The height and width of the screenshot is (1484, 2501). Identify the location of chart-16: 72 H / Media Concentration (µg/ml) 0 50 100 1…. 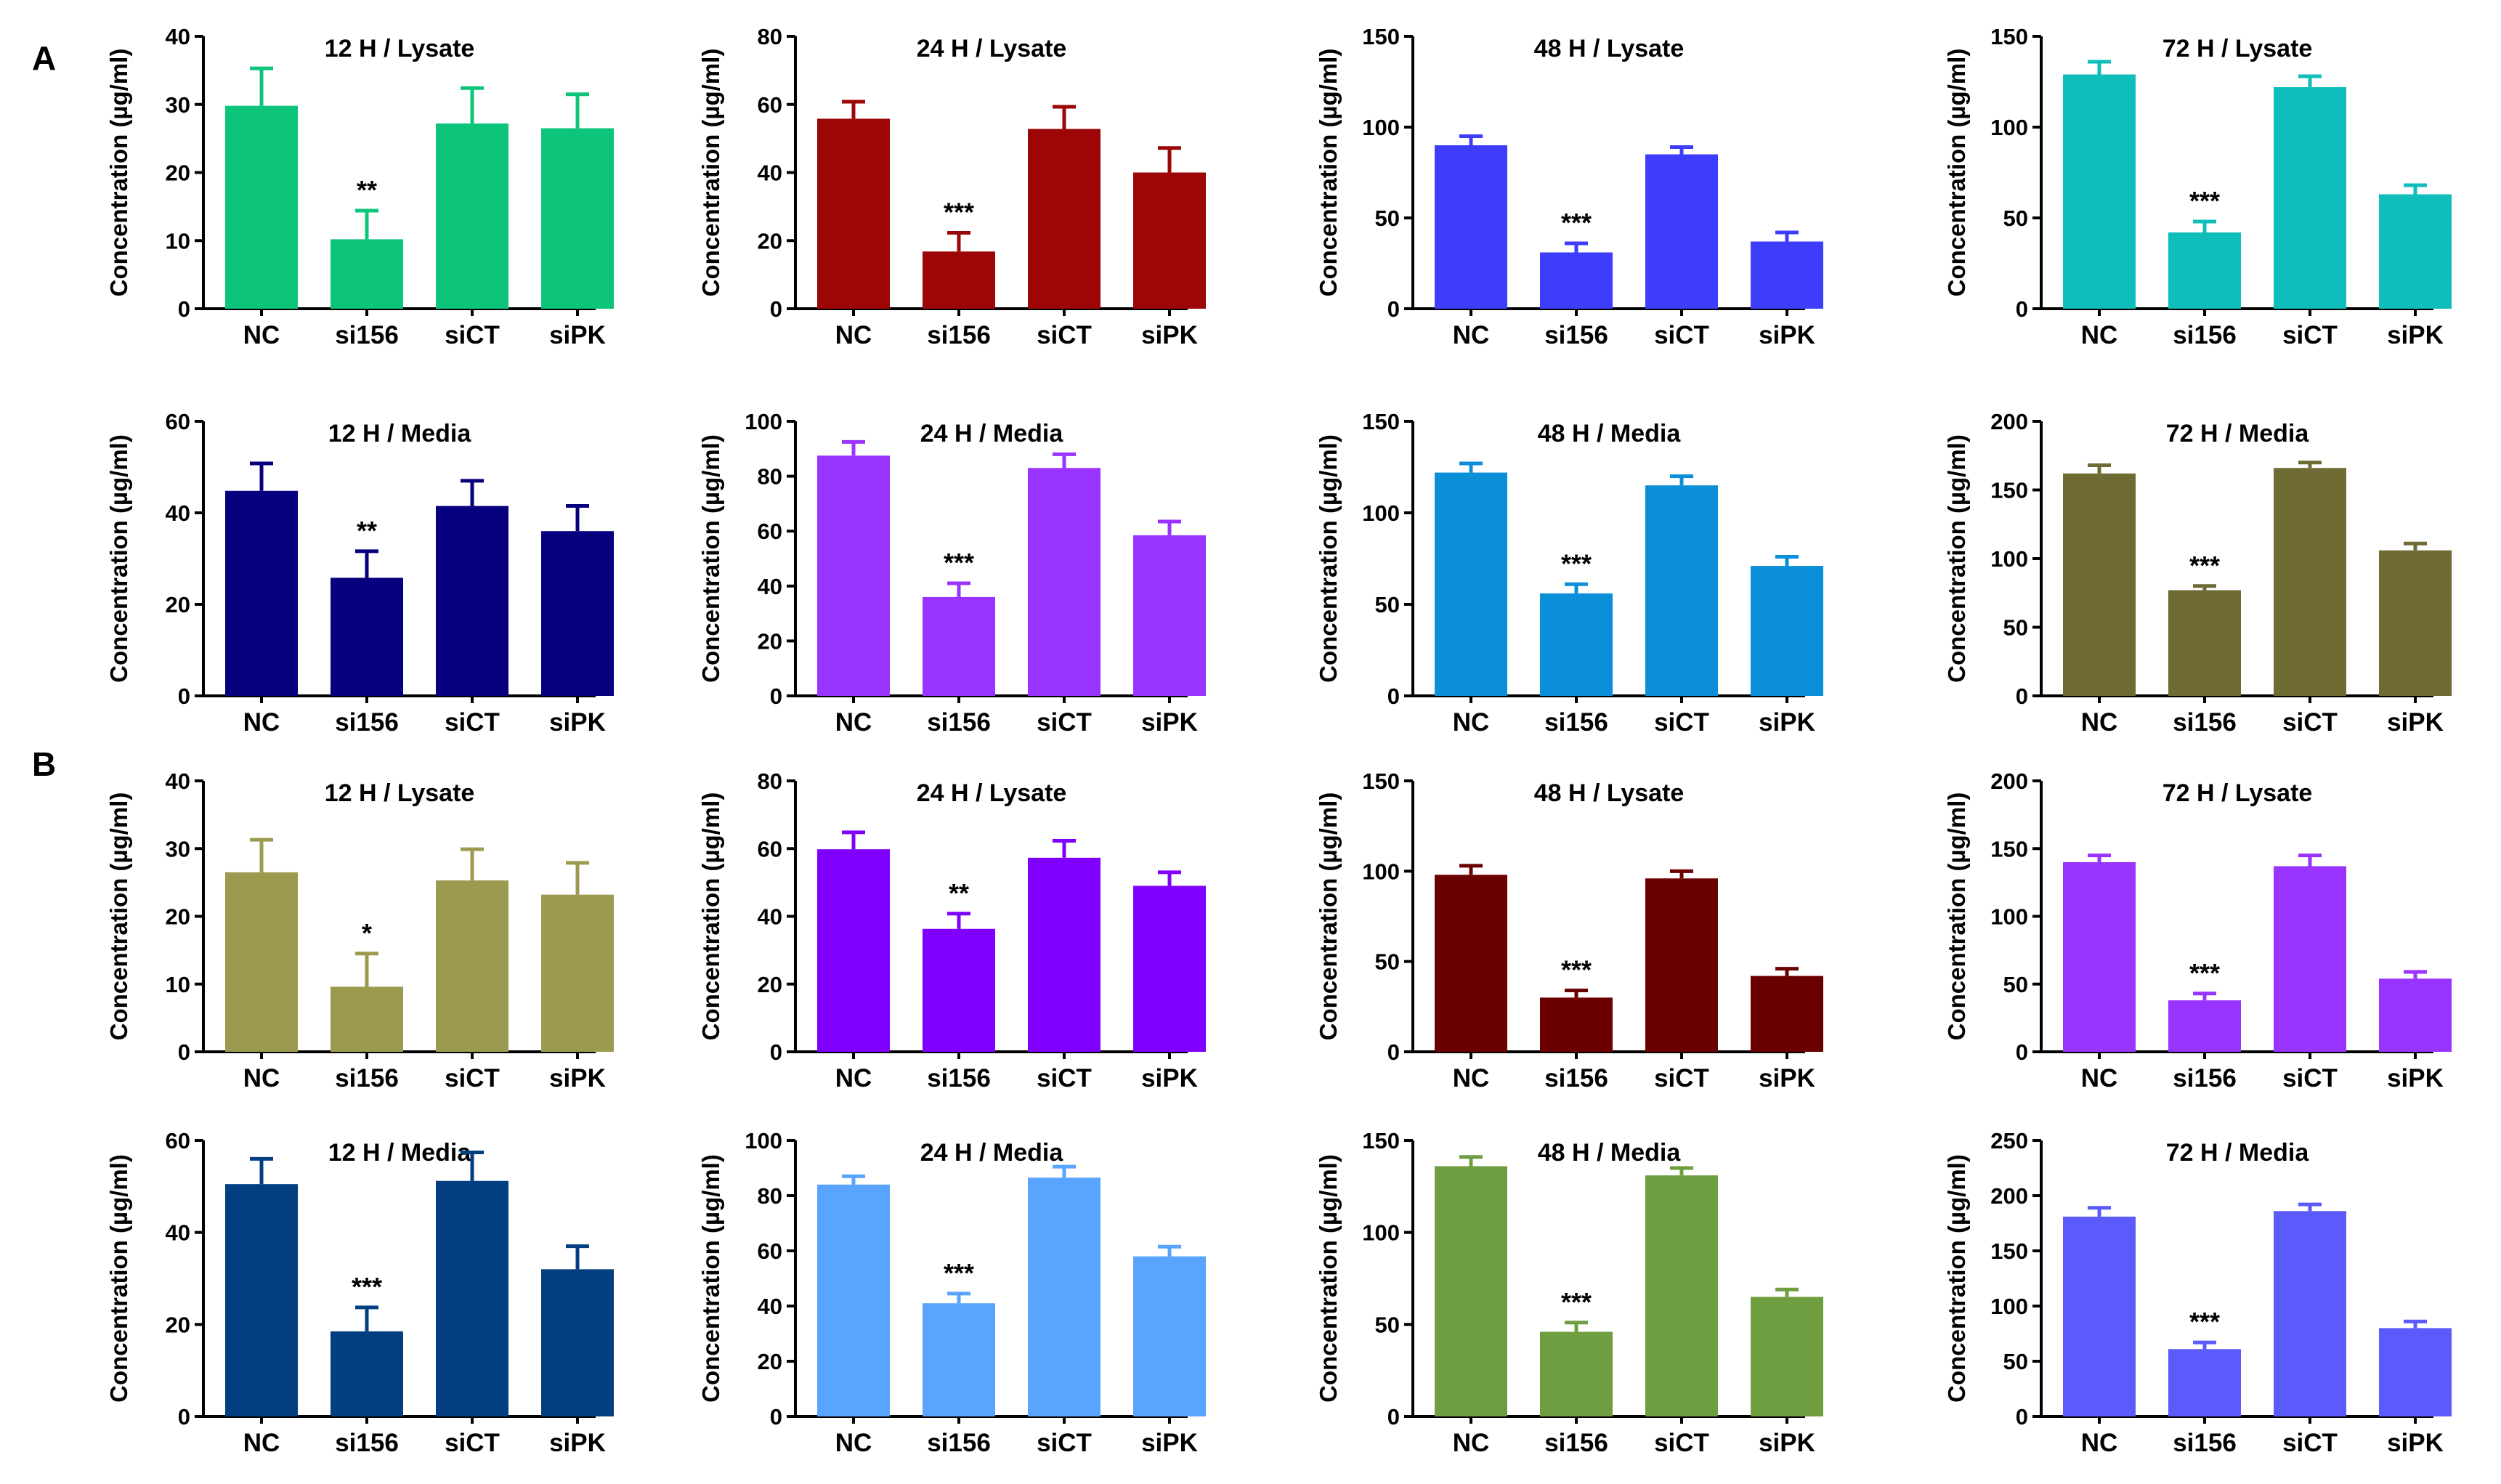
(2197, 1292).